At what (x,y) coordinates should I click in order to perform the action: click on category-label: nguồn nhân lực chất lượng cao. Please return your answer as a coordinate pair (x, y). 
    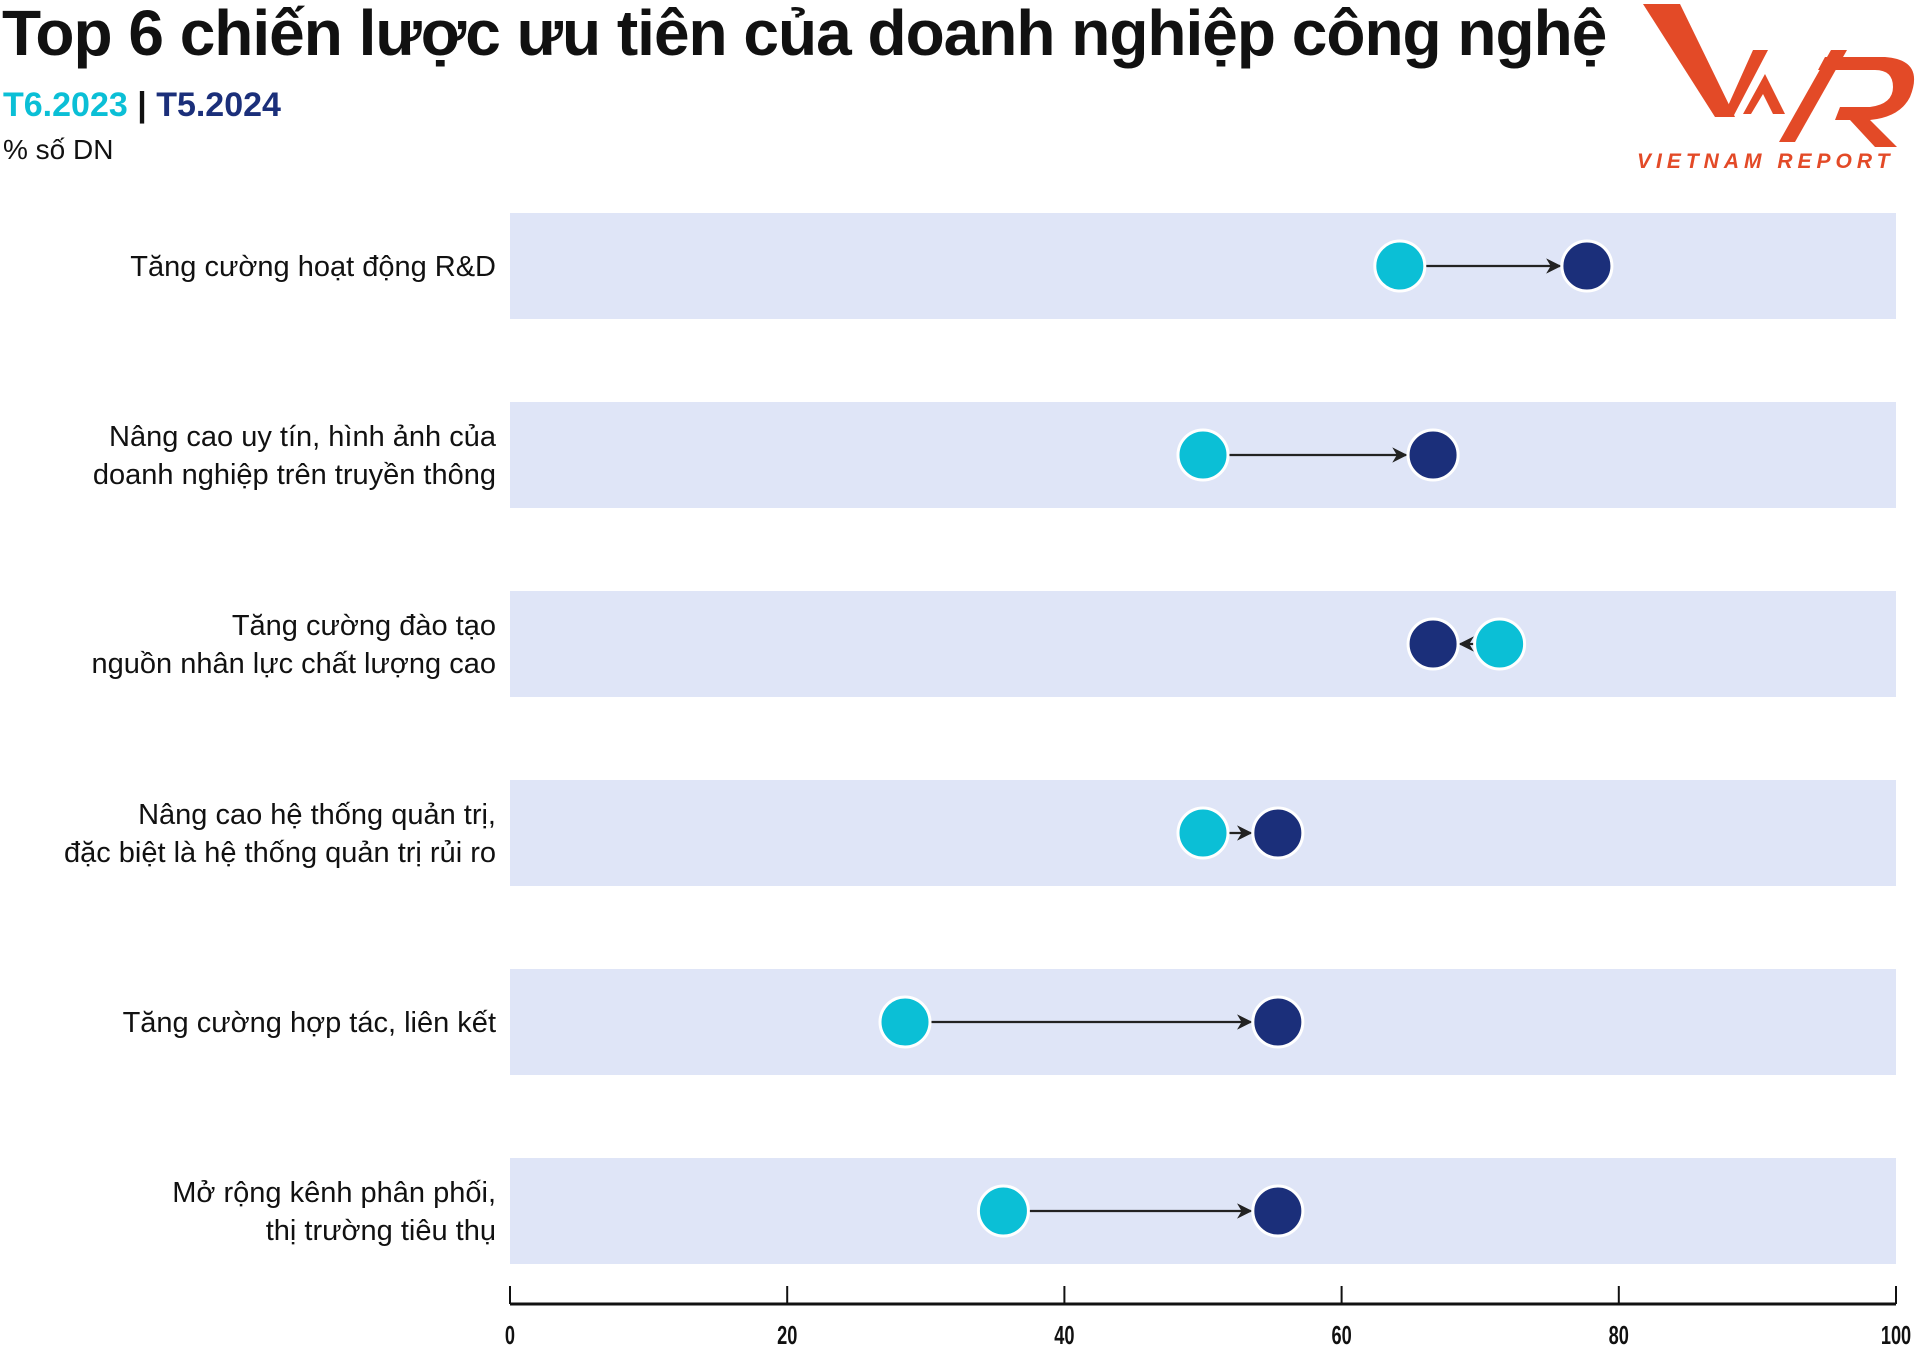
    Looking at the image, I should click on (294, 664).